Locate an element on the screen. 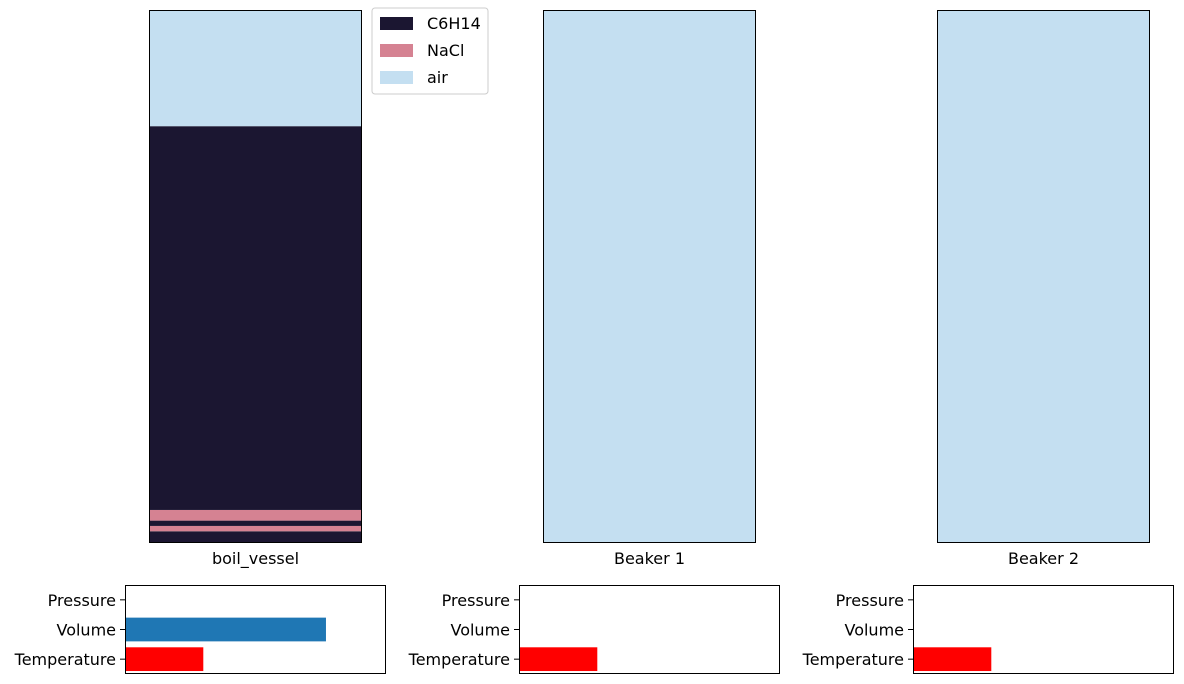 Image resolution: width=1184 pixels, height=684 pixels. meter-panel-beaker-2: Pressure Volume Temperature is located at coordinates (988, 629).